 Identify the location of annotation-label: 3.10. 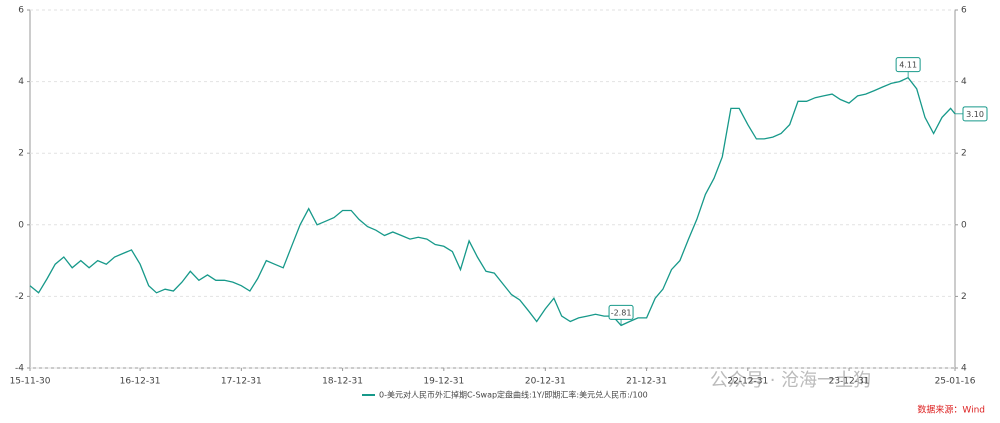
(975, 114).